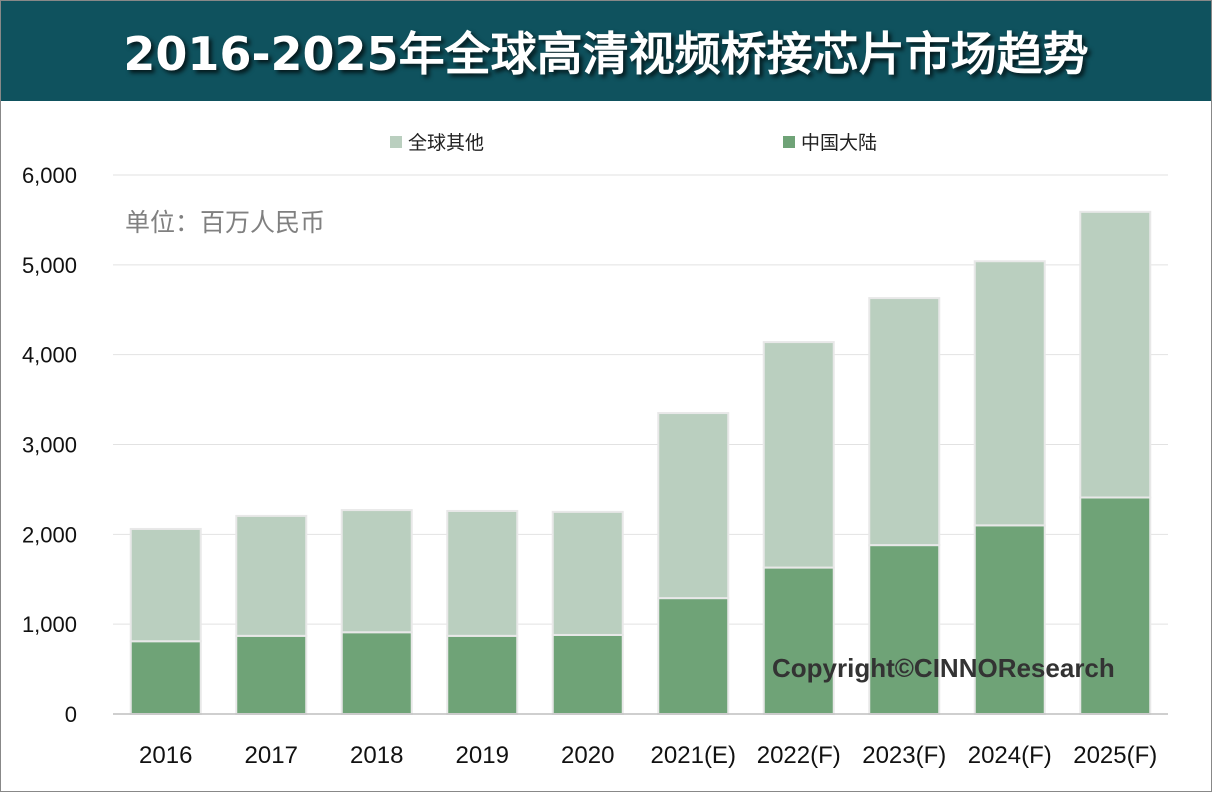 The image size is (1212, 792). Describe the element at coordinates (482, 755) in the screenshot. I see `x-tick-label: 2019` at that location.